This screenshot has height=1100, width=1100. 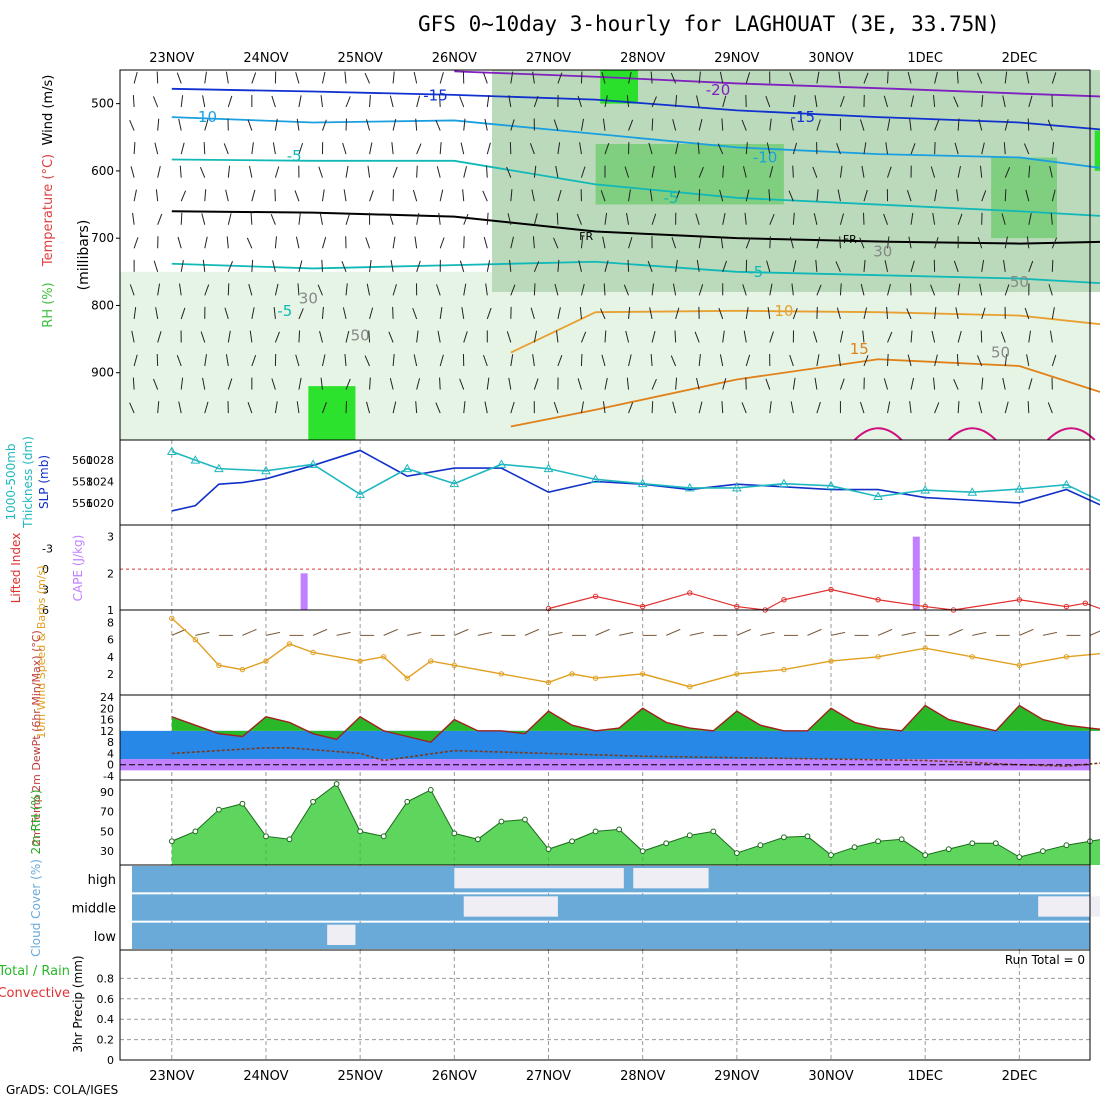 I want to click on rh-fill, so click(x=635, y=824).